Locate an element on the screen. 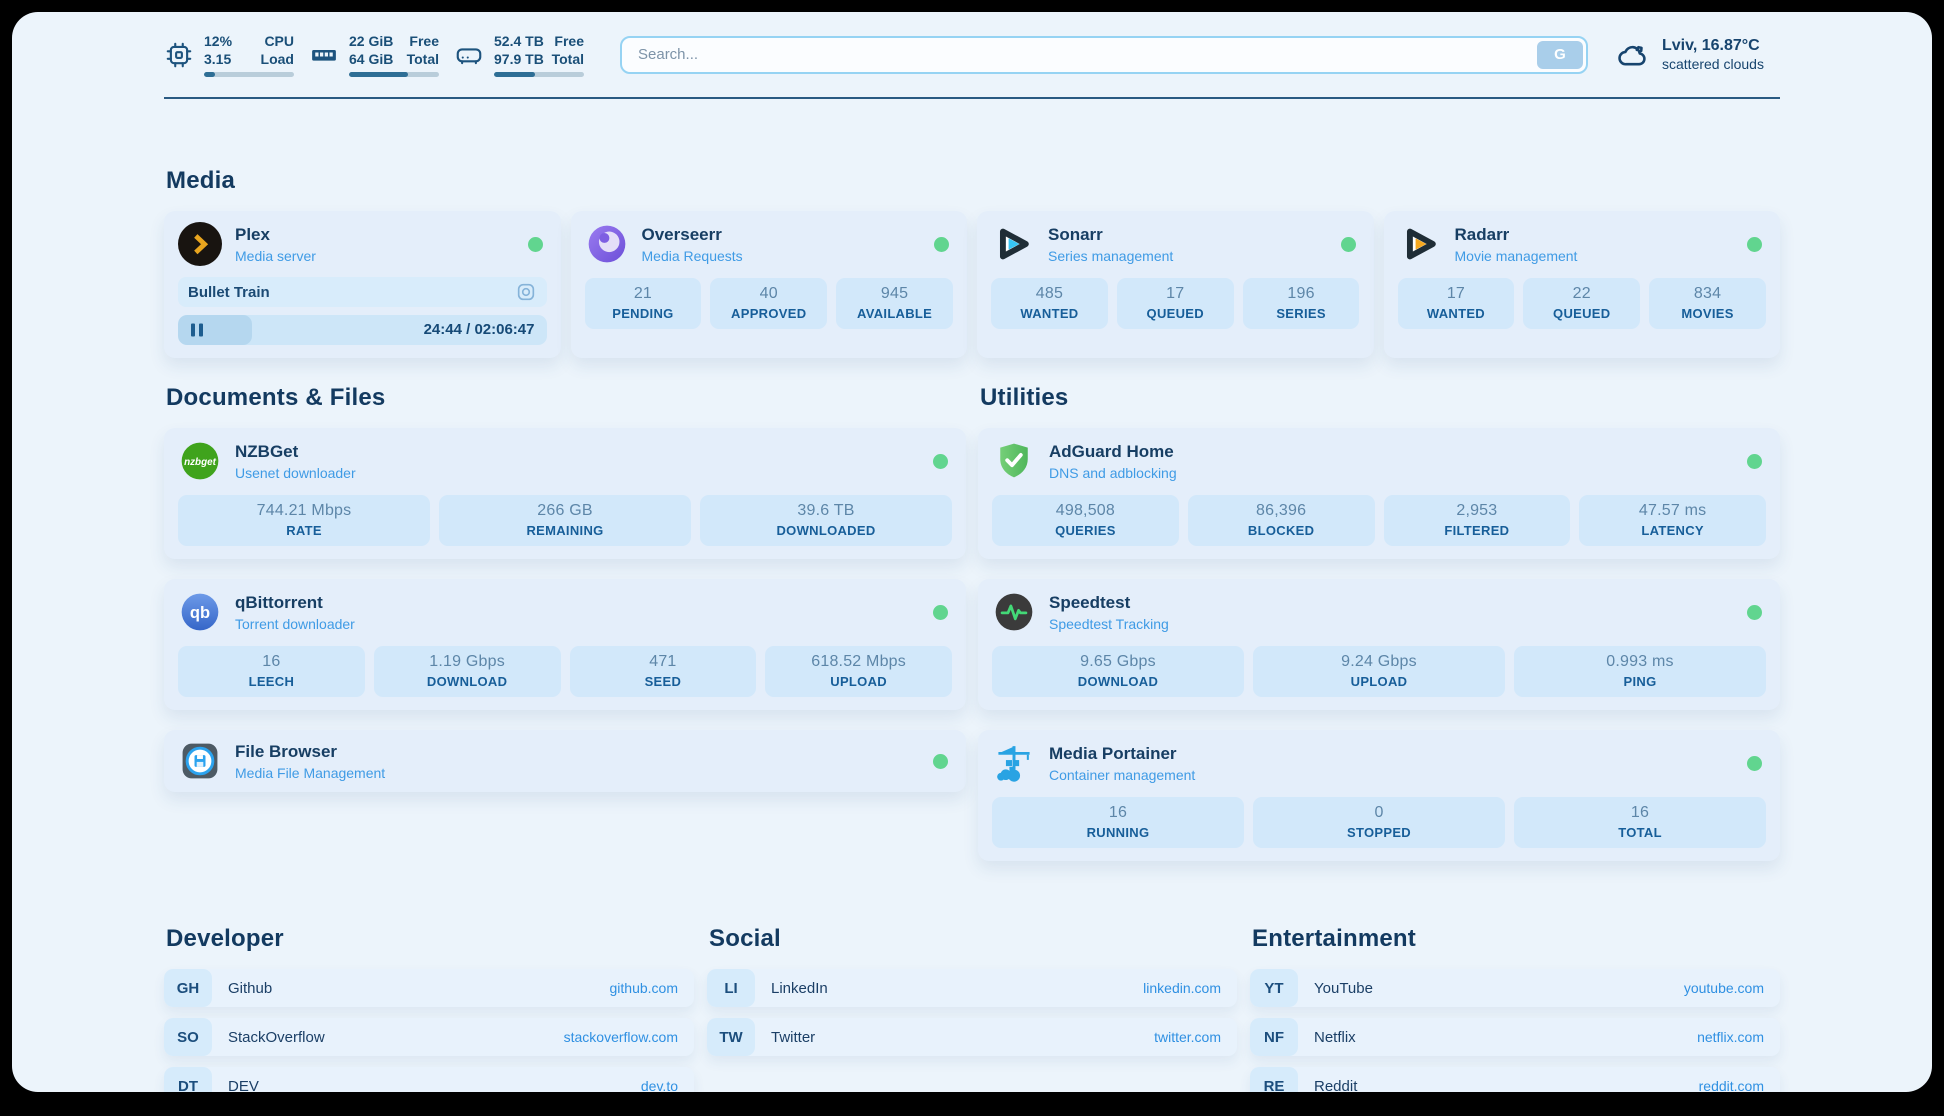  stat-tile: 945 AVAILABLE is located at coordinates (894, 304).